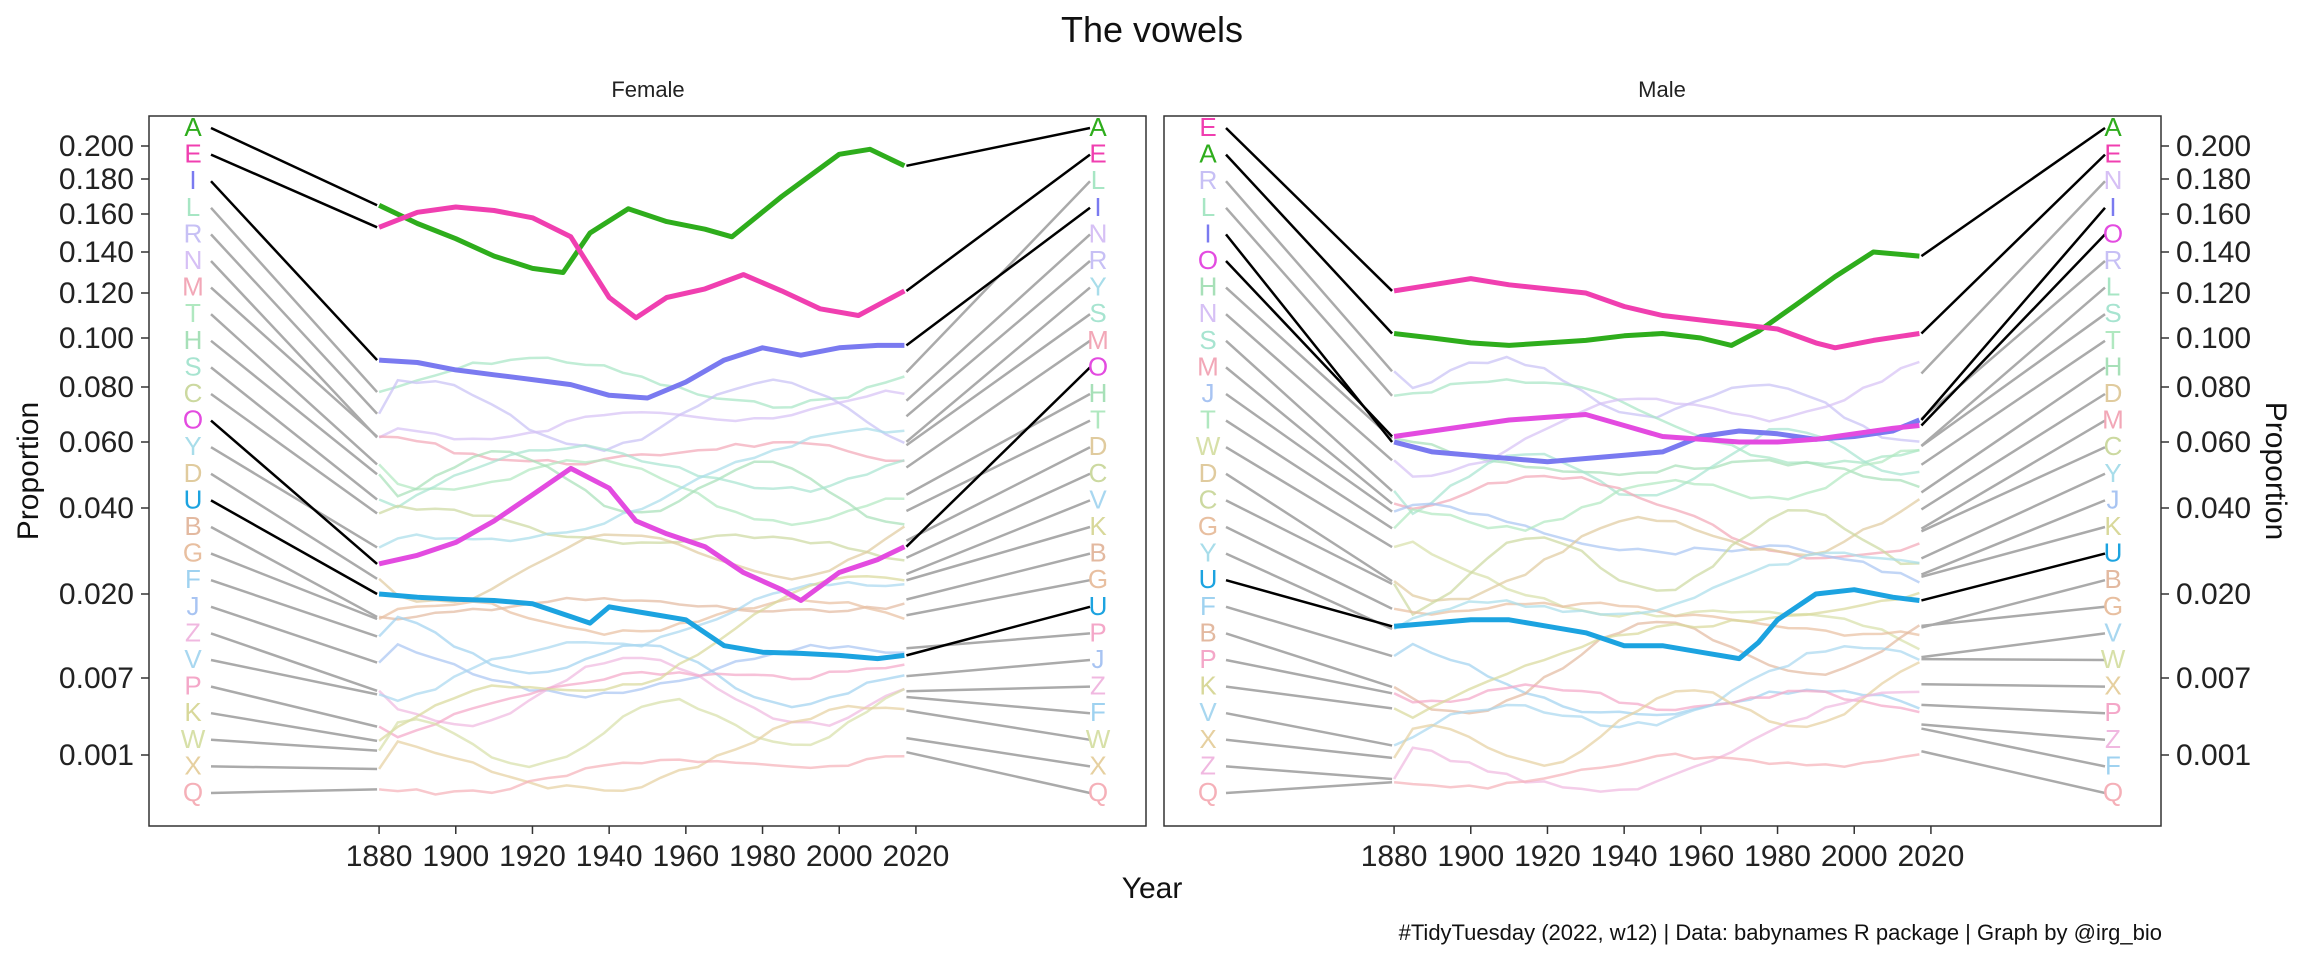 This screenshot has width=2304, height=960. Describe the element at coordinates (1309, 542) in the screenshot. I see `connector-left-c` at that location.